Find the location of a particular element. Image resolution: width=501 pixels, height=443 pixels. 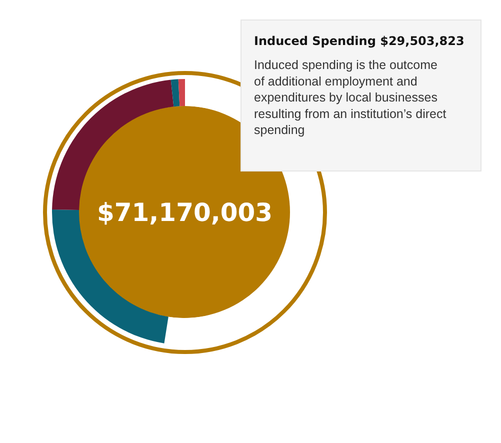

text: Induced Spending $29,503,823 is located at coordinates (359, 41).